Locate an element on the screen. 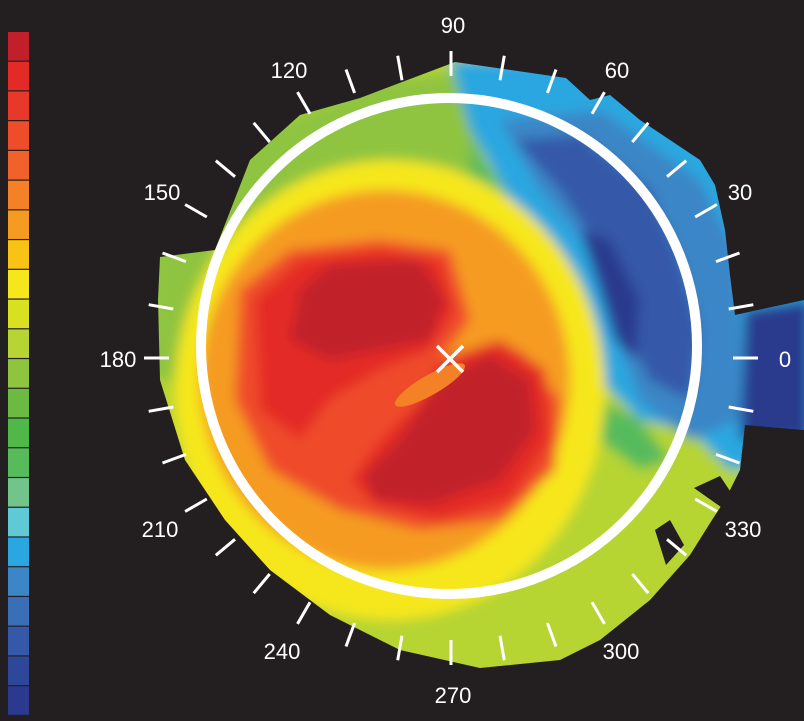  angle-label-90: 90 is located at coordinates (453, 25).